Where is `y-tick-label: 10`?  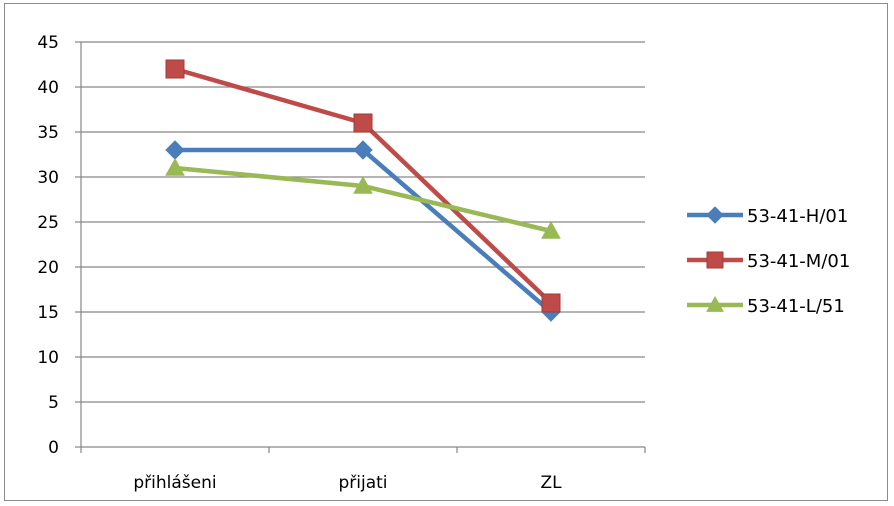 y-tick-label: 10 is located at coordinates (48, 358).